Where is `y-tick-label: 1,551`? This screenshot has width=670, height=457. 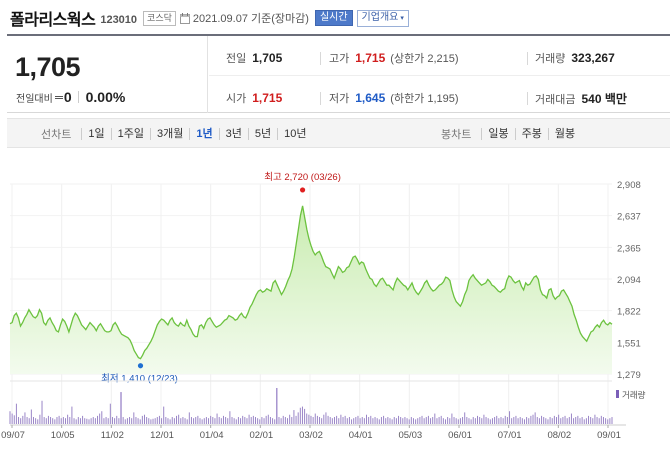
y-tick-label: 1,551 is located at coordinates (629, 343).